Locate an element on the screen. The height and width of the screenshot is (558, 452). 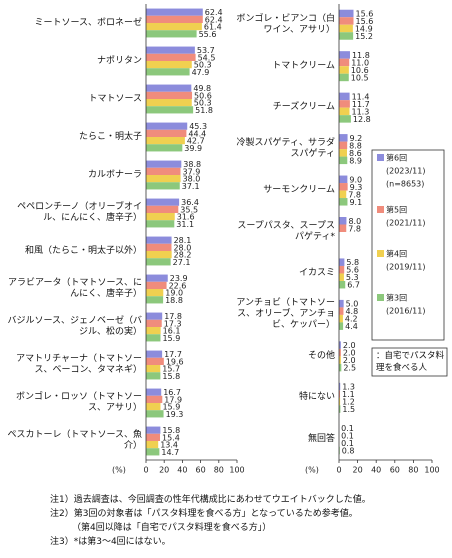
category-label: その他 is located at coordinates (321, 355).